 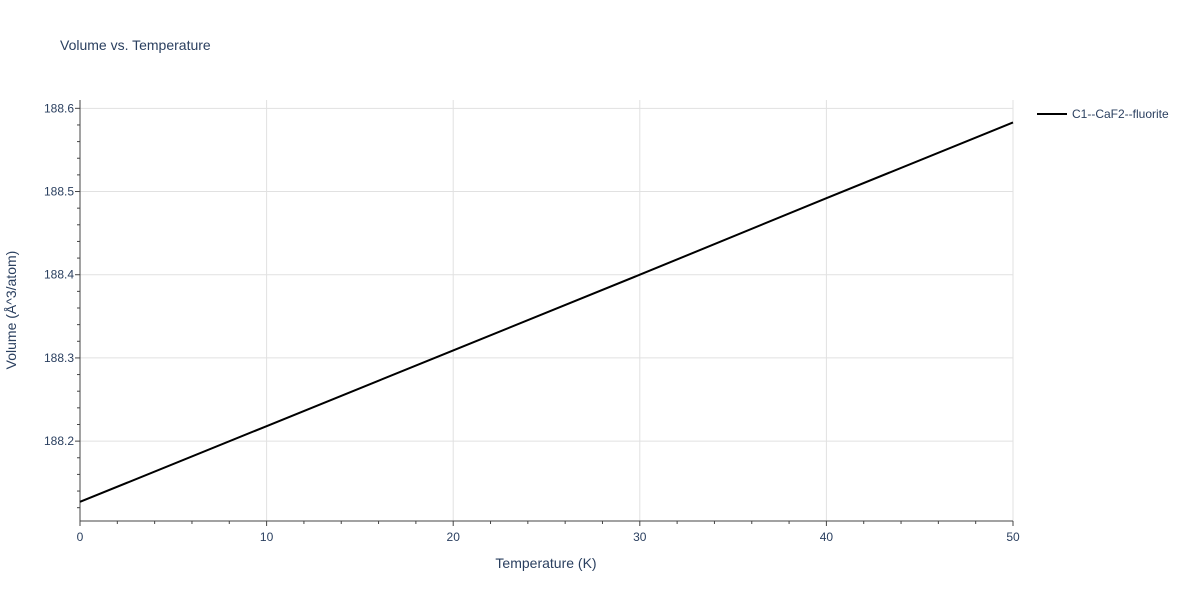 I want to click on x-tick-label: 30, so click(x=640, y=537).